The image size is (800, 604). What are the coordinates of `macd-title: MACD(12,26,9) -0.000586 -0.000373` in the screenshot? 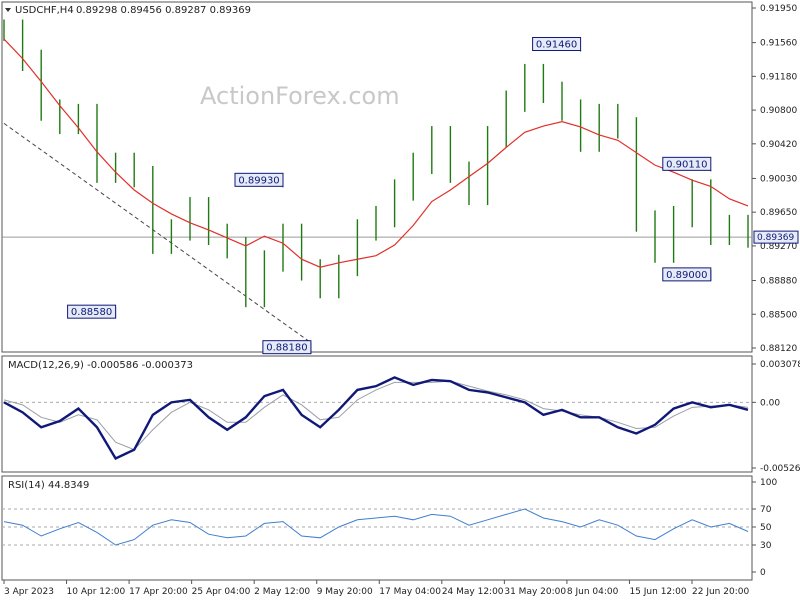 It's located at (100, 365).